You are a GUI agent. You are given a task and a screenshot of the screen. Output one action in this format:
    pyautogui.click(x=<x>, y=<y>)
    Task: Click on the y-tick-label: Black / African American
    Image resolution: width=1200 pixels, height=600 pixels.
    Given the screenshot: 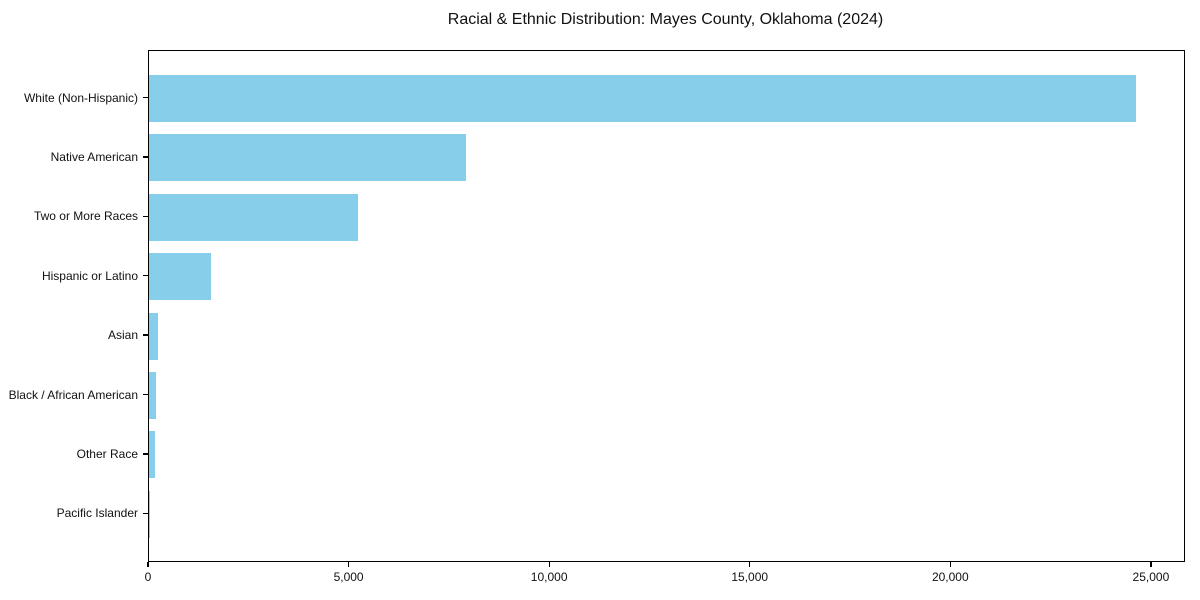 What is the action you would take?
    pyautogui.click(x=73, y=394)
    